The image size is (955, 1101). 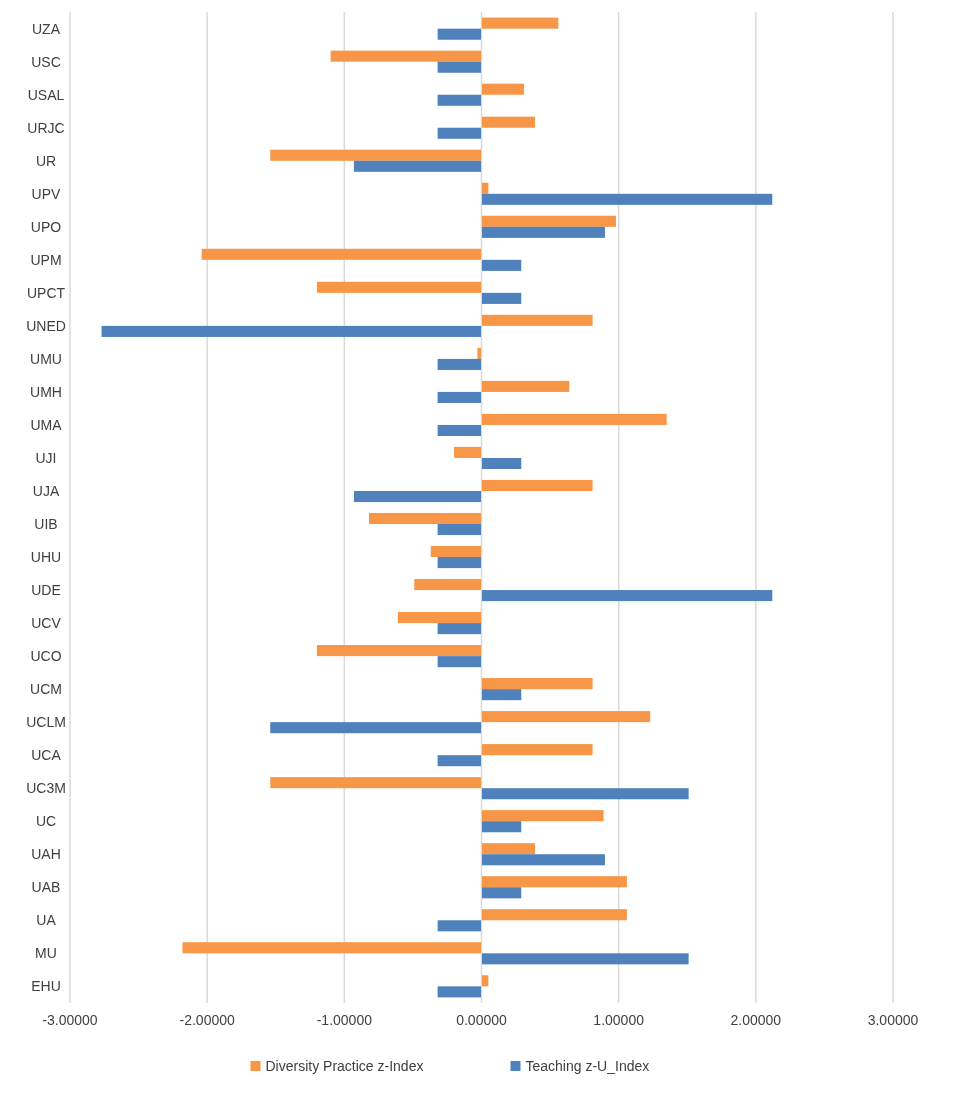 What do you see at coordinates (46, 986) in the screenshot?
I see `y-tick-label: EHU` at bounding box center [46, 986].